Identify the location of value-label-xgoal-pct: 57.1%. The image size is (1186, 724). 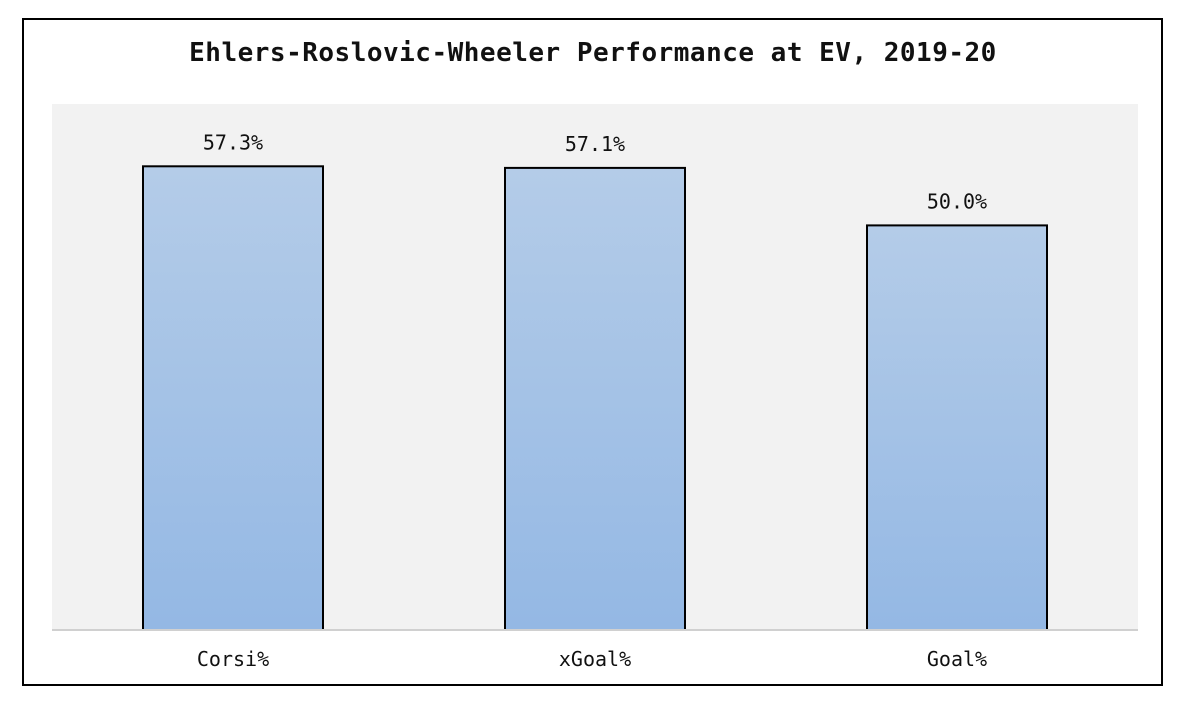
(595, 144).